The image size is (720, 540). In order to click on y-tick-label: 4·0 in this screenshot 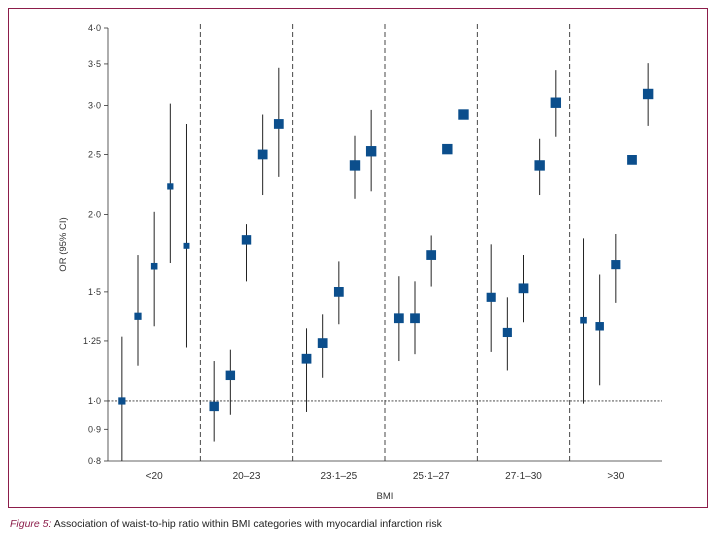, I will do `click(94, 28)`.